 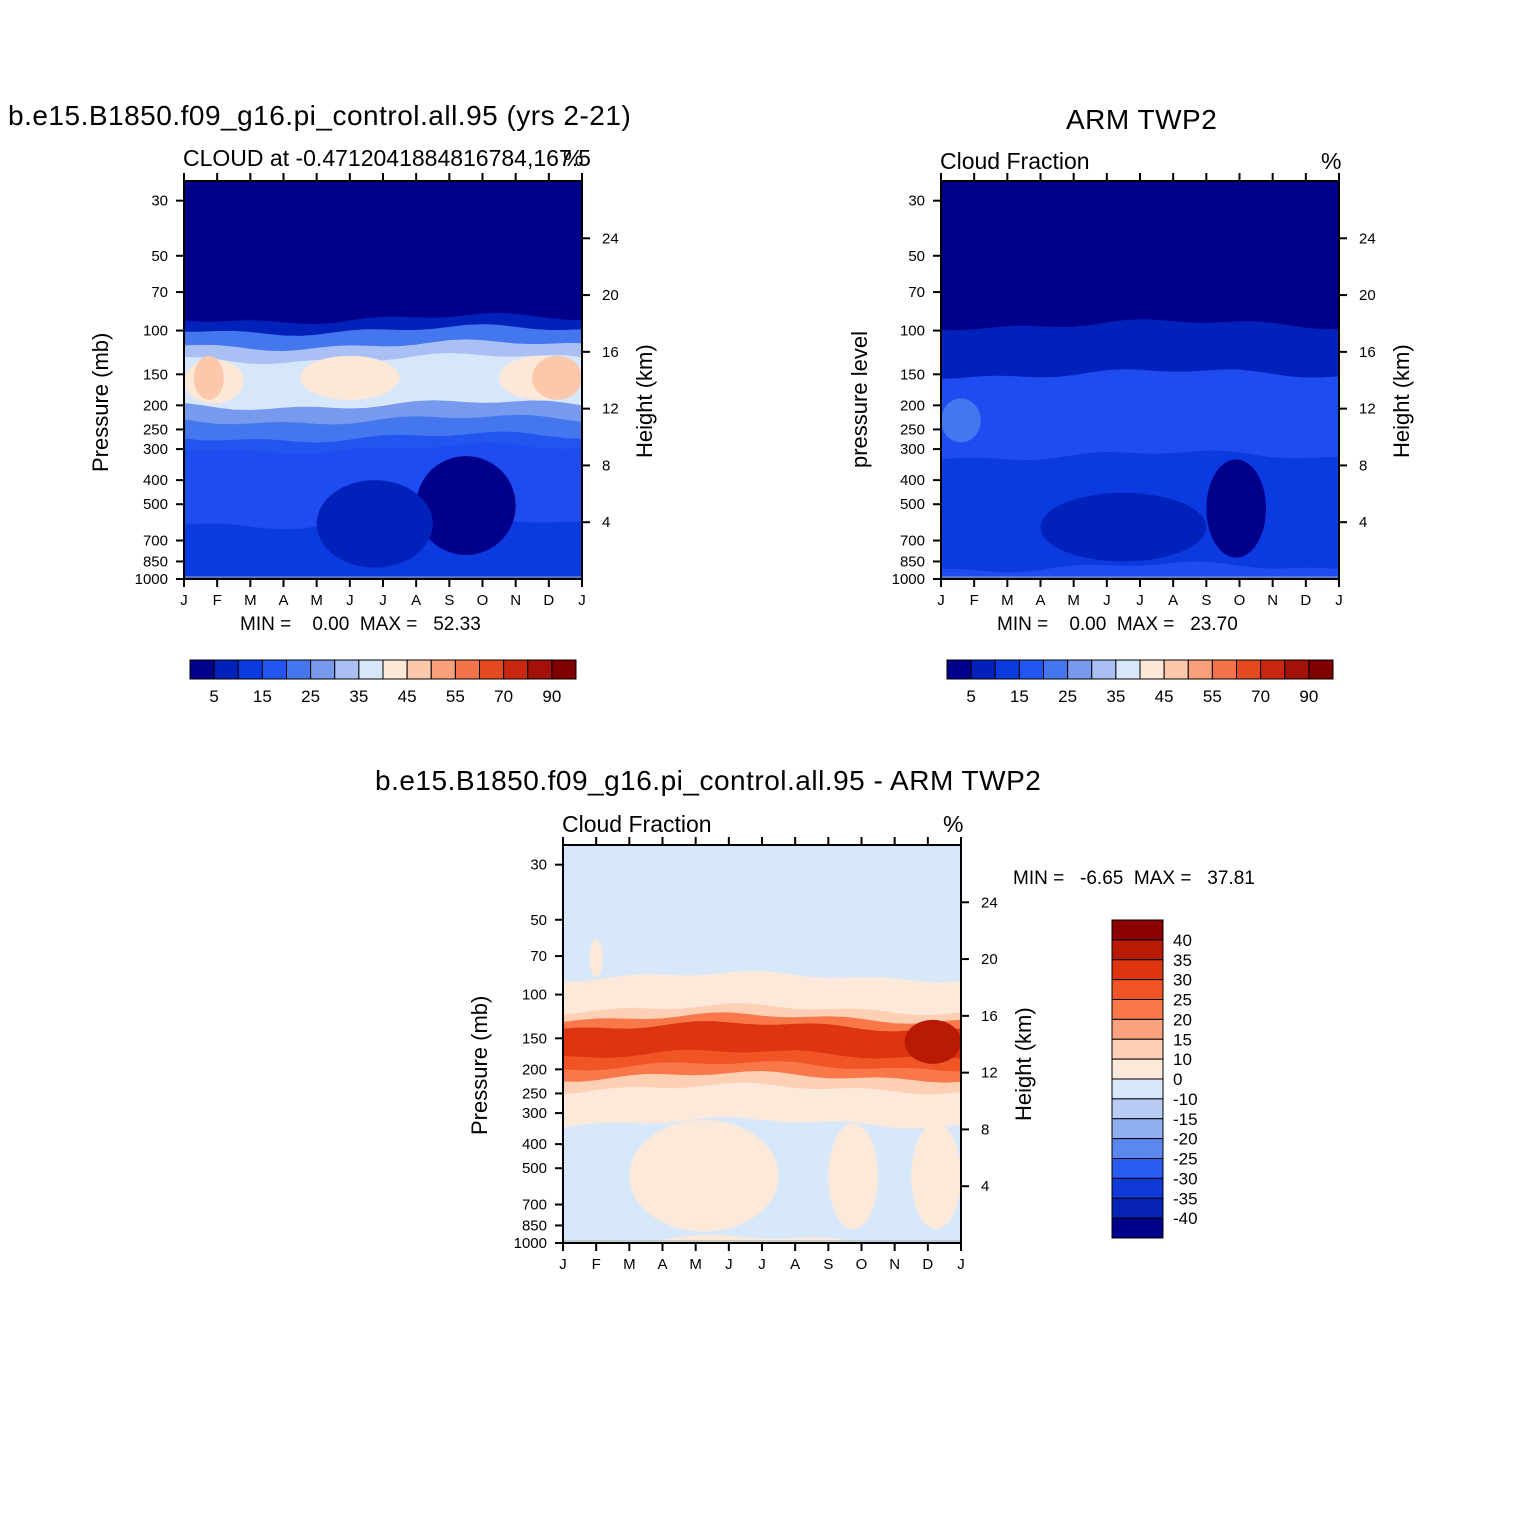 What do you see at coordinates (1115, 696) in the screenshot?
I see `panel2-colorbar-label: 35` at bounding box center [1115, 696].